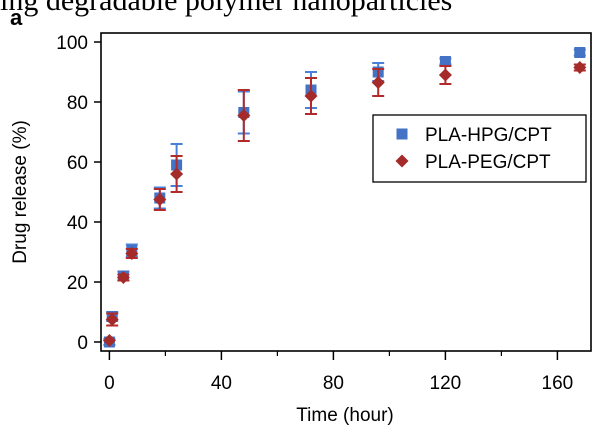  I want to click on x-tick-label: 80, so click(333, 383).